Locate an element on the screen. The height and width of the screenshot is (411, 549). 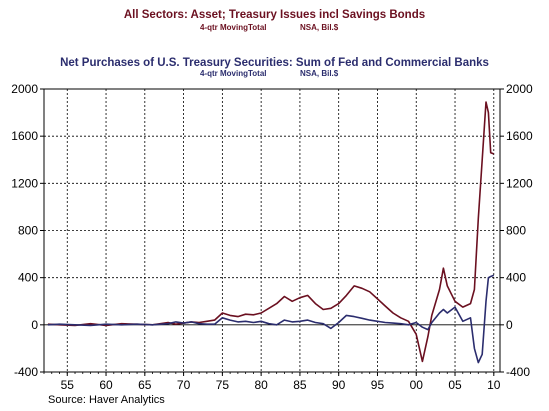
y-tick-label-left: 800 is located at coordinates (28, 231).